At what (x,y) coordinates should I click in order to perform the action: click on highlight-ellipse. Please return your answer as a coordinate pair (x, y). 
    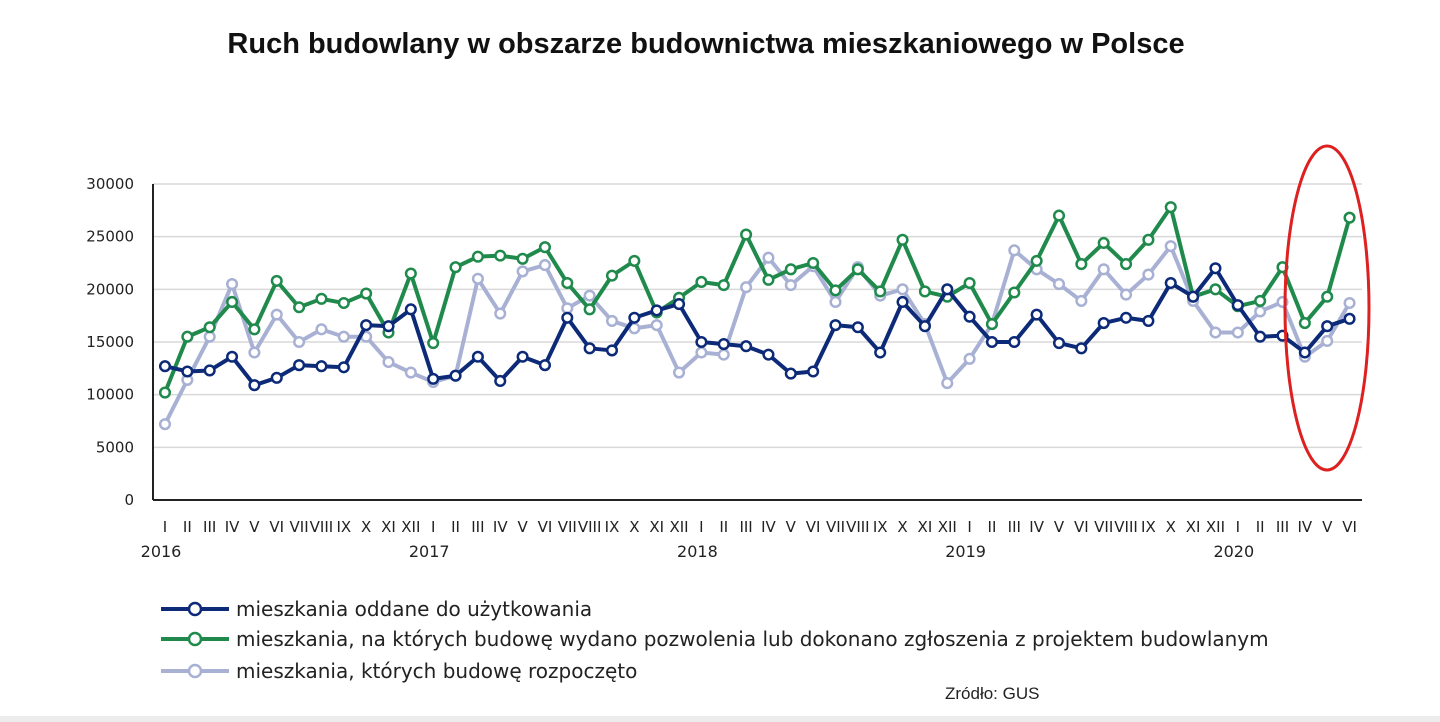
    Looking at the image, I should click on (1327, 308).